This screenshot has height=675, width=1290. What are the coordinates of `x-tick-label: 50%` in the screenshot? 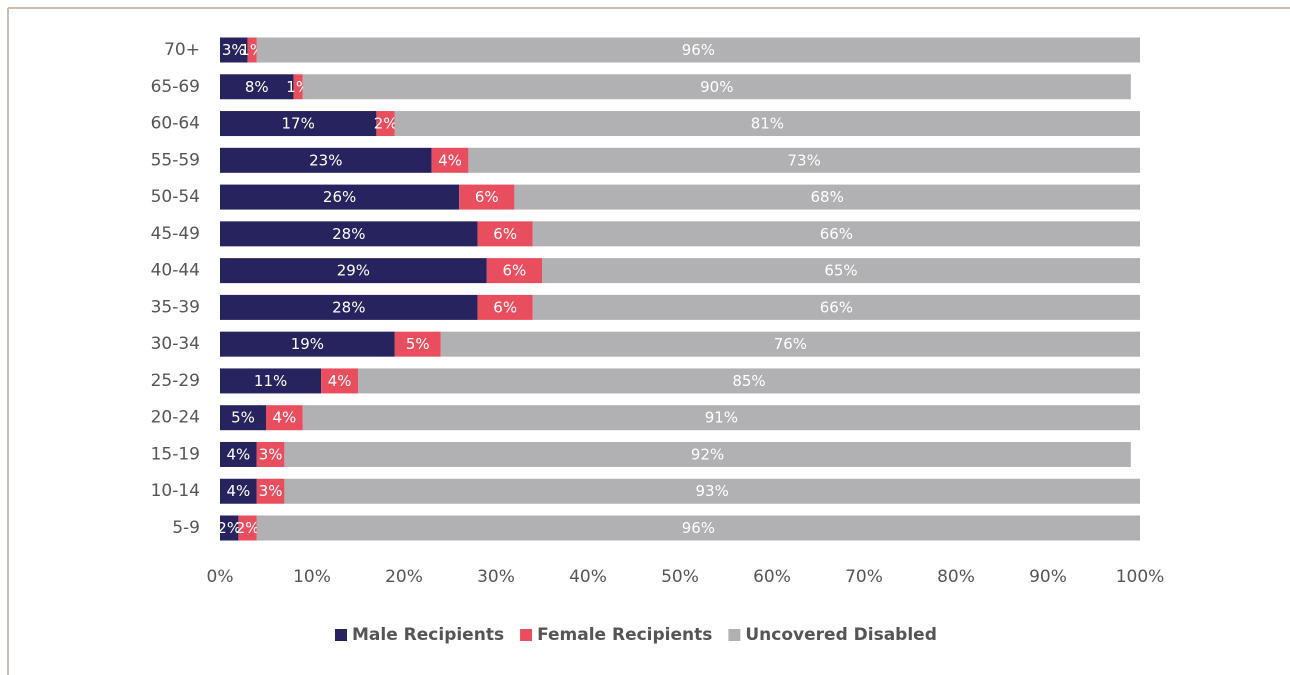 It's located at (680, 577).